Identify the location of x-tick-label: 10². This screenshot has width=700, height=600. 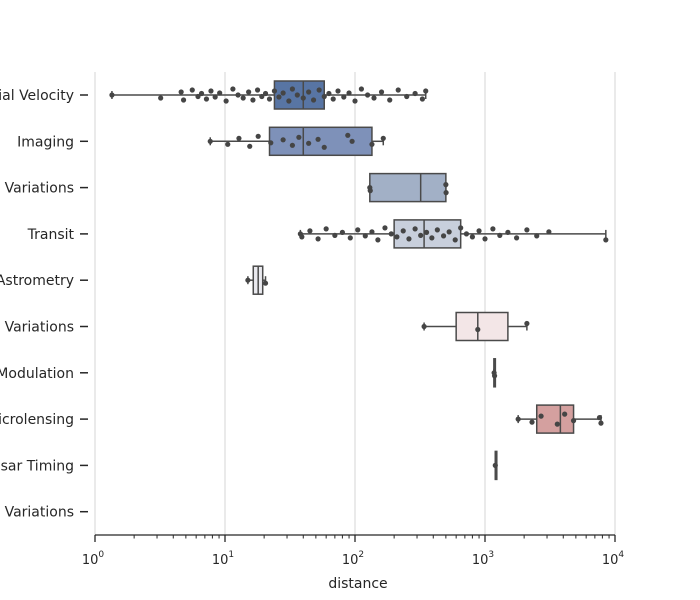
(353, 559).